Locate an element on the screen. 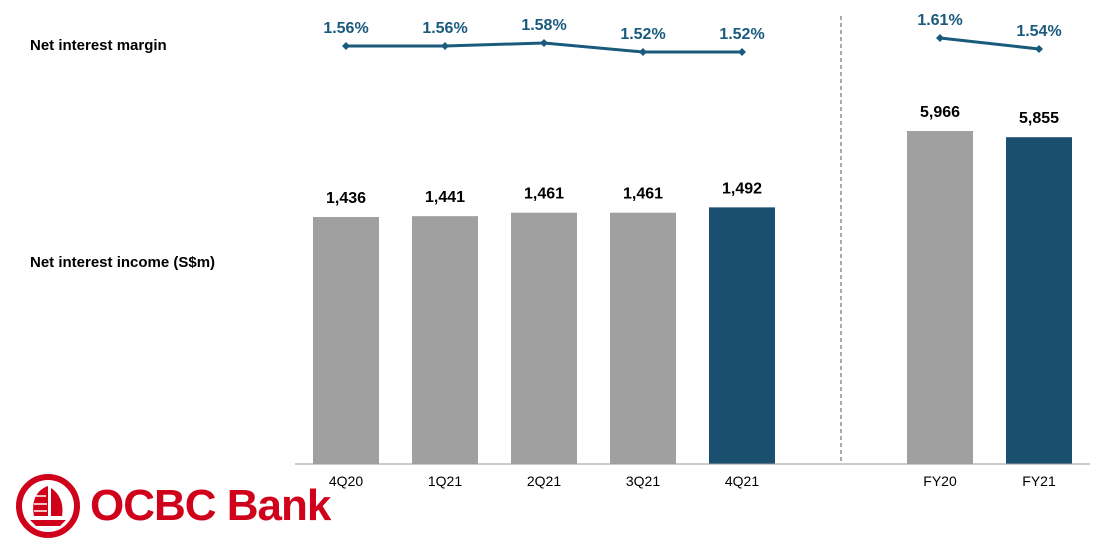  bar-value-label-fy21: 5,855 is located at coordinates (1039, 118).